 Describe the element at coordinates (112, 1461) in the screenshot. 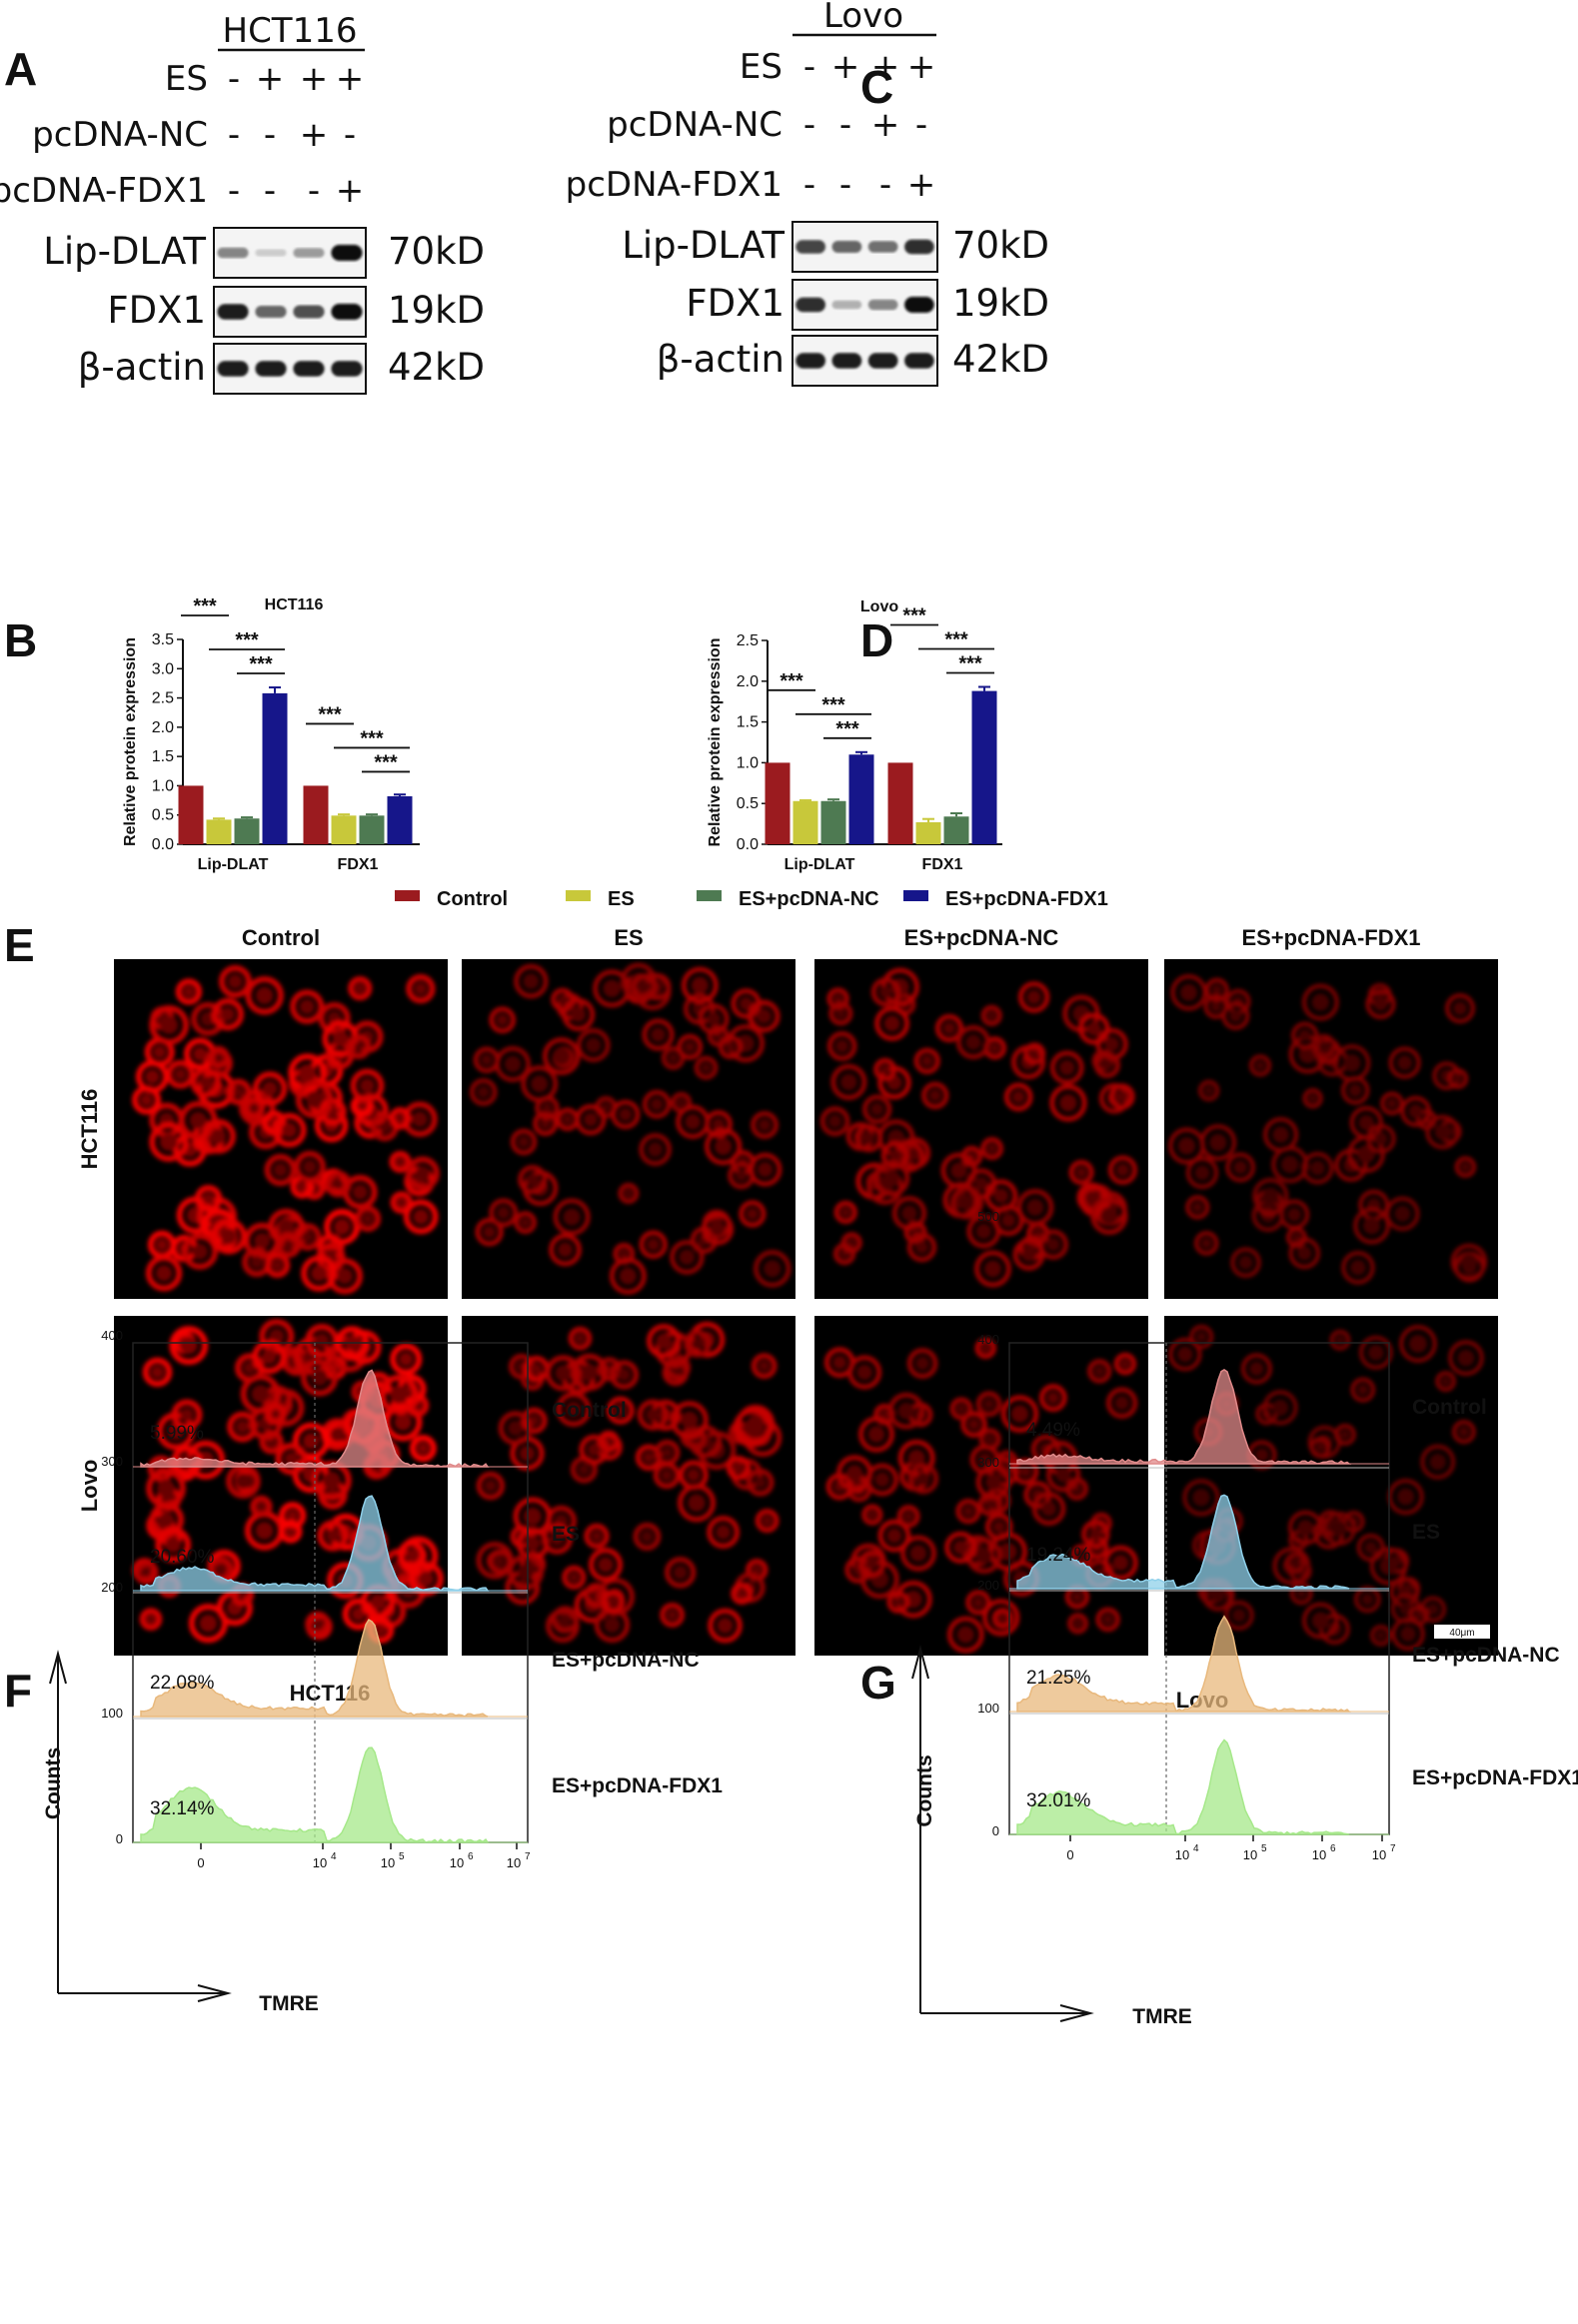

I see `y-tick-label: 300` at that location.